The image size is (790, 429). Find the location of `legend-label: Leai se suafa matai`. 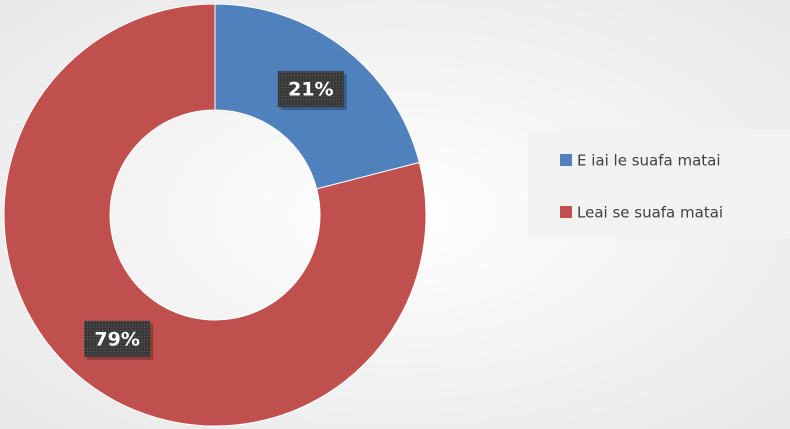

legend-label: Leai se suafa matai is located at coordinates (650, 213).